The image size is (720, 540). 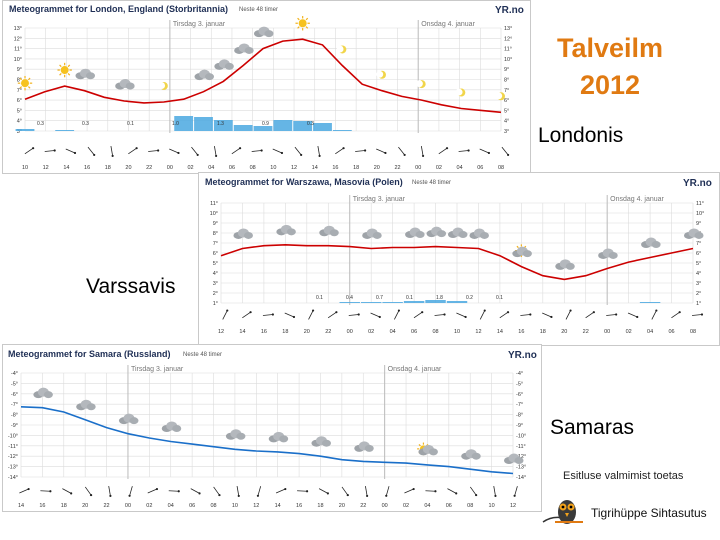 I want to click on y-tick-label-right: -14°, so click(x=521, y=478).